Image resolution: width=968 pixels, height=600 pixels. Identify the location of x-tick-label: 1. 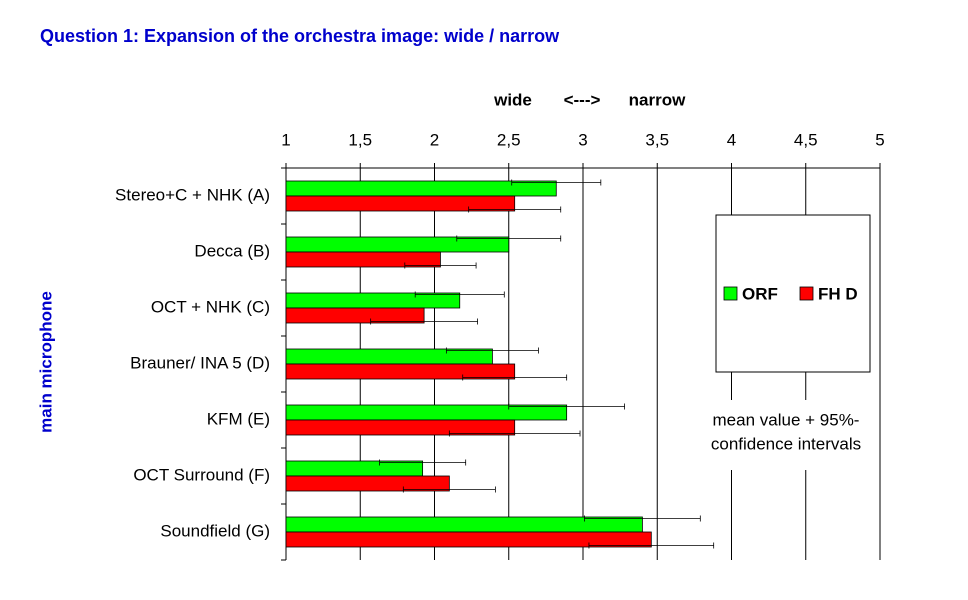
(285, 139).